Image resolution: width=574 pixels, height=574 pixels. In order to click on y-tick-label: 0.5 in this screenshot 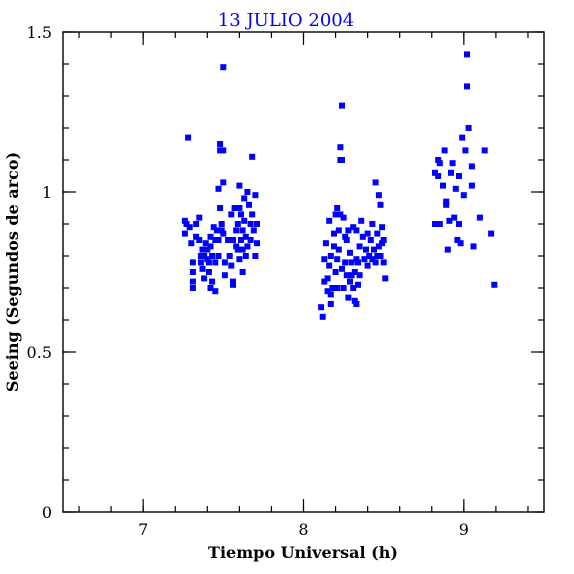, I will do `click(39, 352)`.